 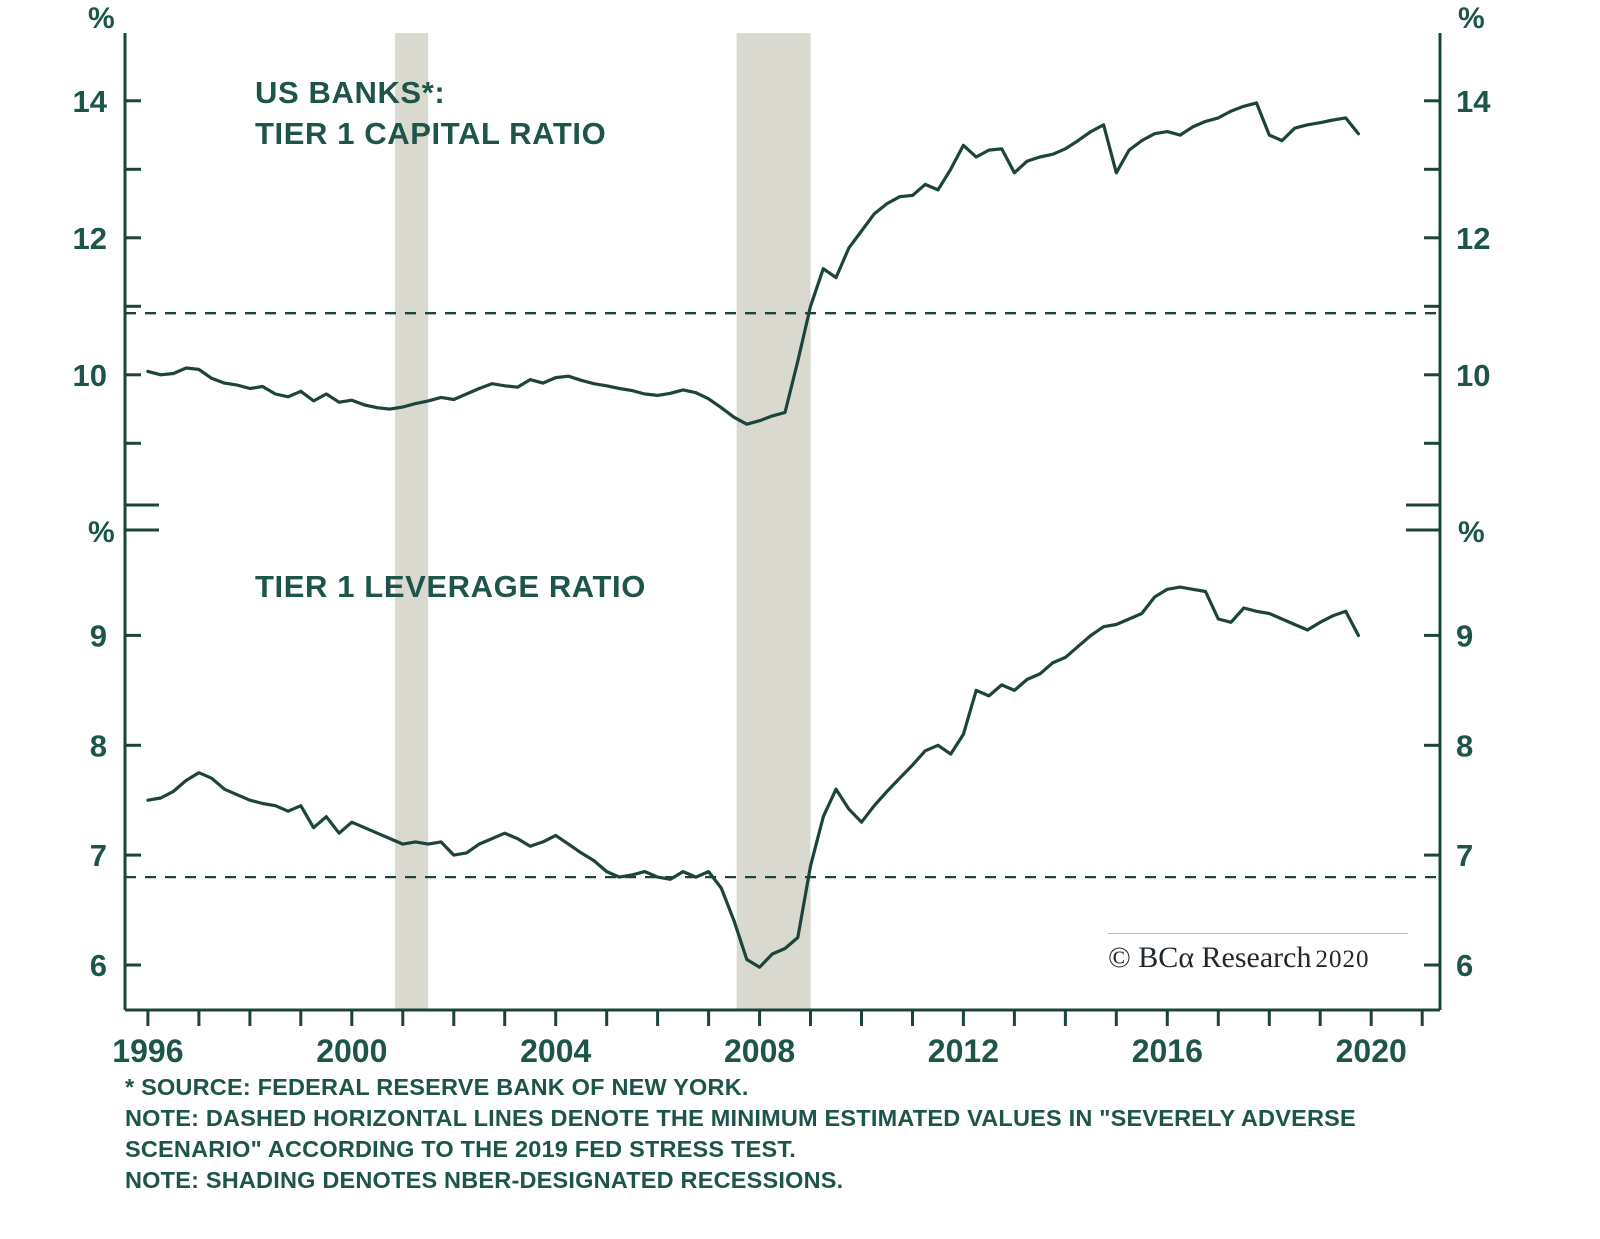 What do you see at coordinates (1471, 18) in the screenshot?
I see `percent-label-top-right: %` at bounding box center [1471, 18].